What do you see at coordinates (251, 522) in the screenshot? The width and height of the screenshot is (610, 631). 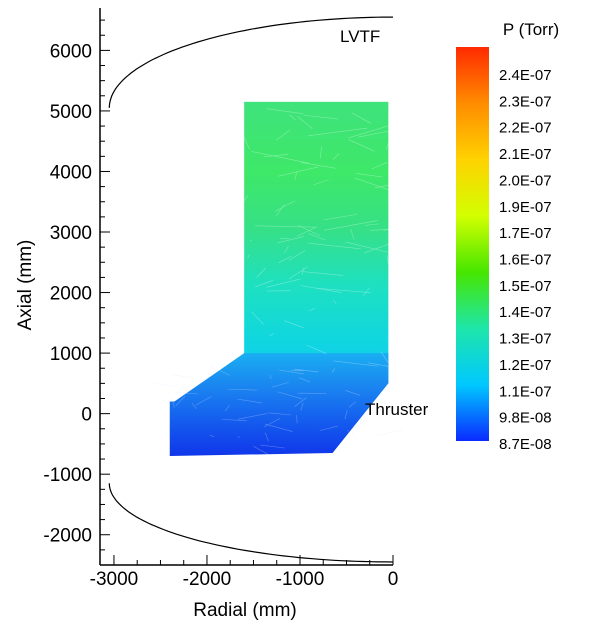 I see `lvtf-chamber-wall-lower` at bounding box center [251, 522].